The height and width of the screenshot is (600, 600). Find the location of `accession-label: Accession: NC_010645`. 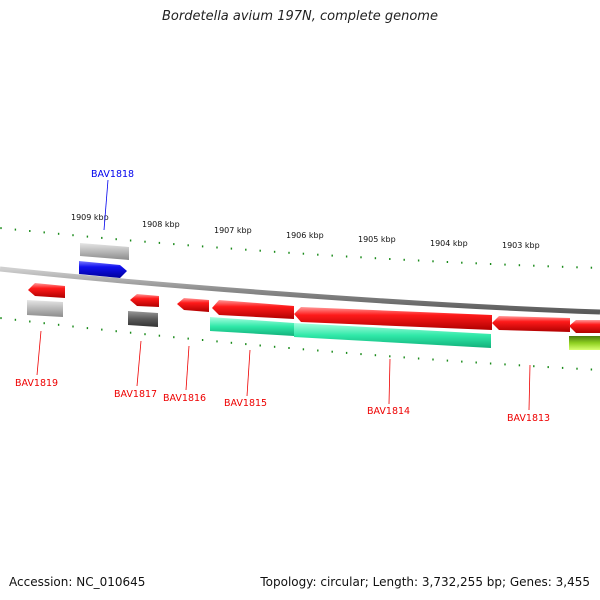

accession-label: Accession: NC_010645 is located at coordinates (77, 582).